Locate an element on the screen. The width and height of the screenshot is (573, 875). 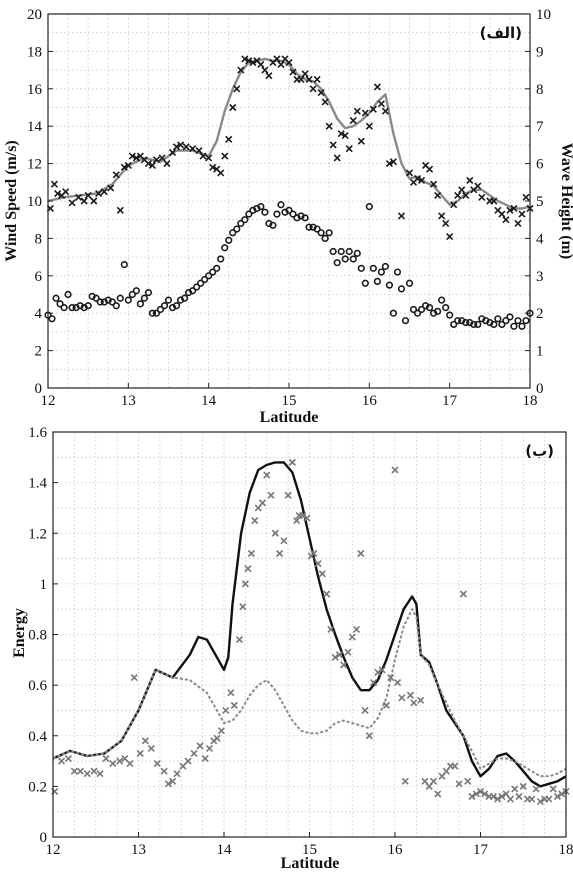
y-tick-label: 0.6 is located at coordinates (37, 686).